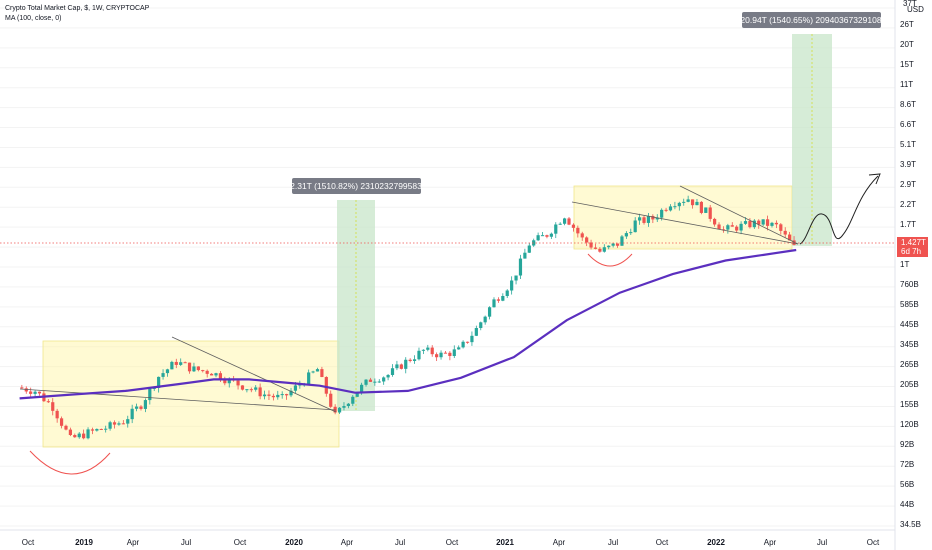 Image resolution: width=932 pixels, height=550 pixels. I want to click on x-tick-label: 2022, so click(716, 542).